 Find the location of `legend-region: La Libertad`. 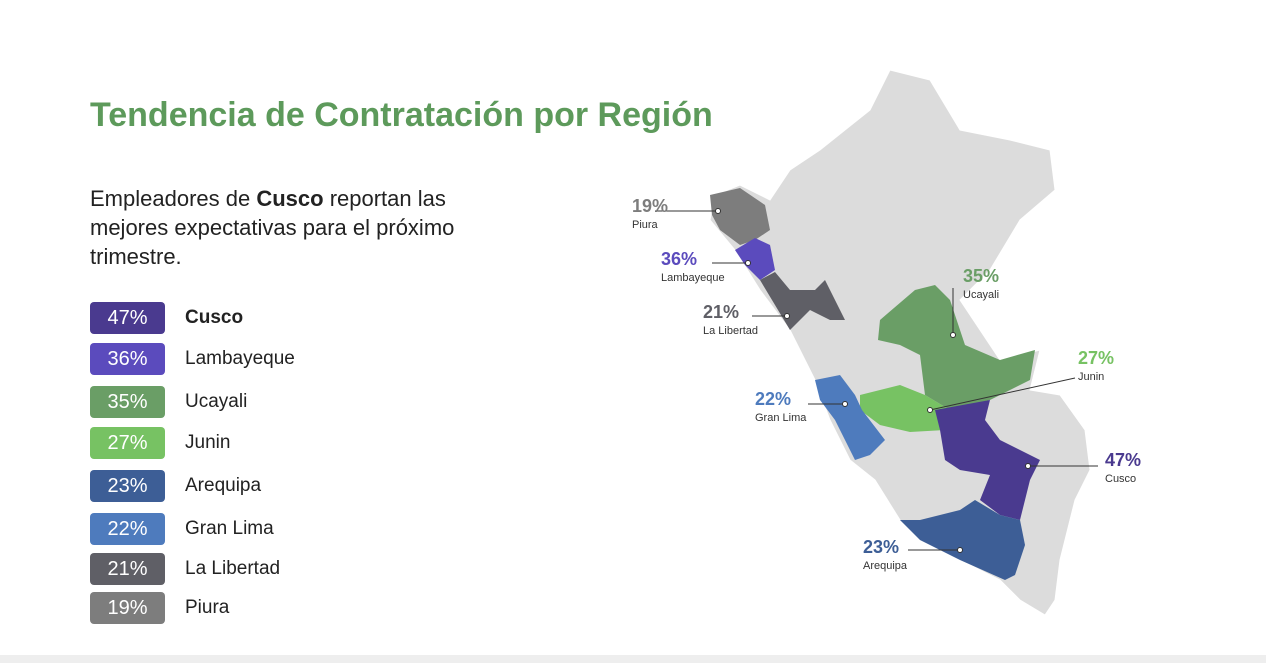

legend-region: La Libertad is located at coordinates (233, 568).